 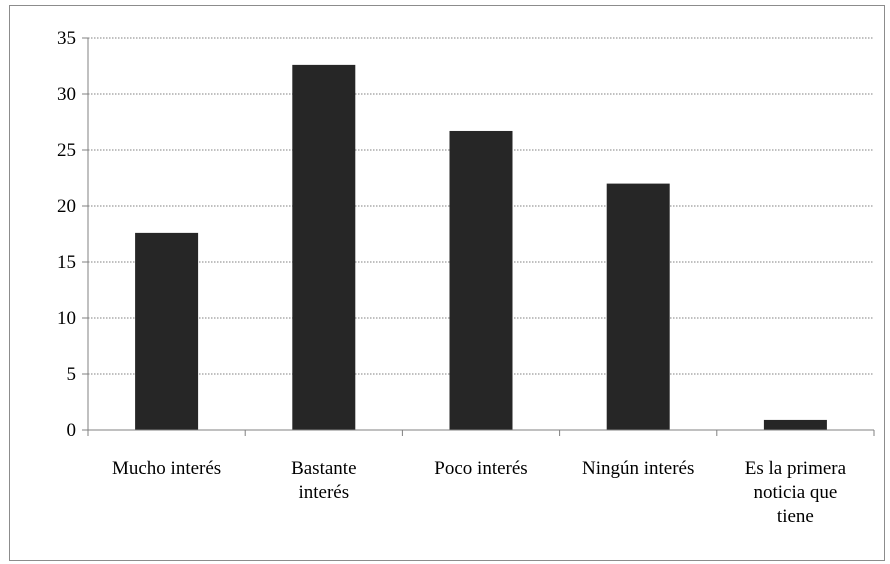 I want to click on y-tick-label: 30, so click(x=66, y=94).